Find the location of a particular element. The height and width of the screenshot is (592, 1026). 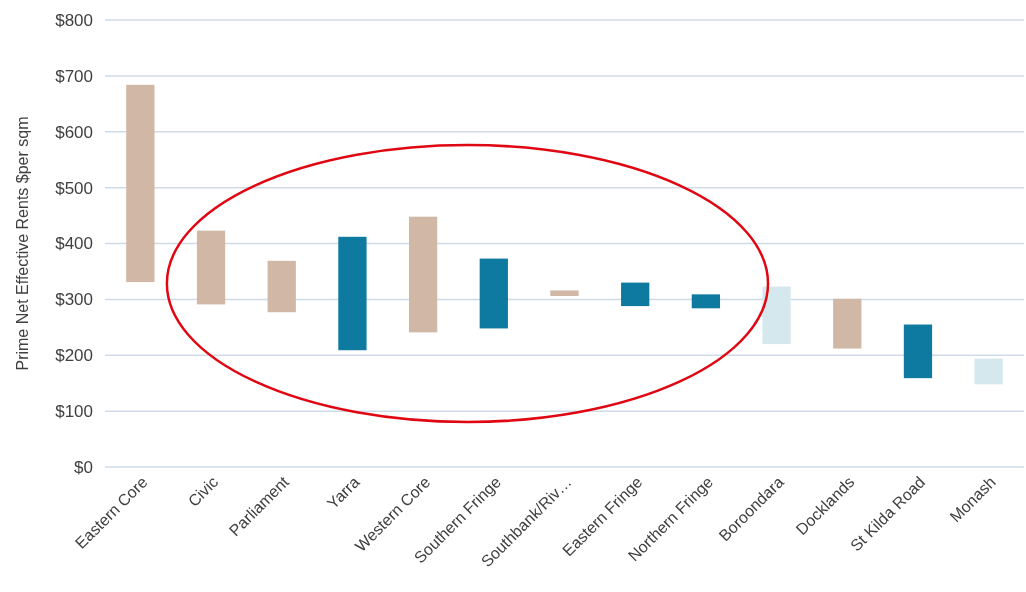

y-tick-label: $600 is located at coordinates (74, 132).